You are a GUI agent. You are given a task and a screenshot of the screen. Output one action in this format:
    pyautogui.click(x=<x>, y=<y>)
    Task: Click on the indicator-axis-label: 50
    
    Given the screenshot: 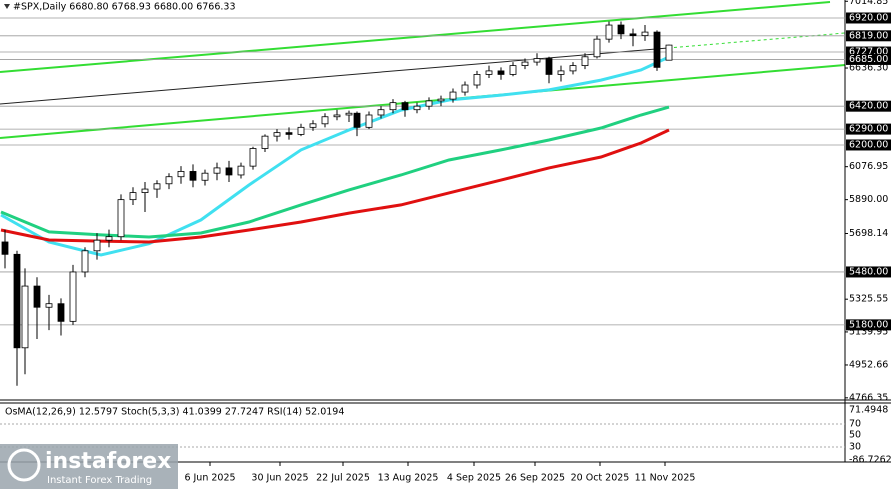 What is the action you would take?
    pyautogui.click(x=855, y=435)
    